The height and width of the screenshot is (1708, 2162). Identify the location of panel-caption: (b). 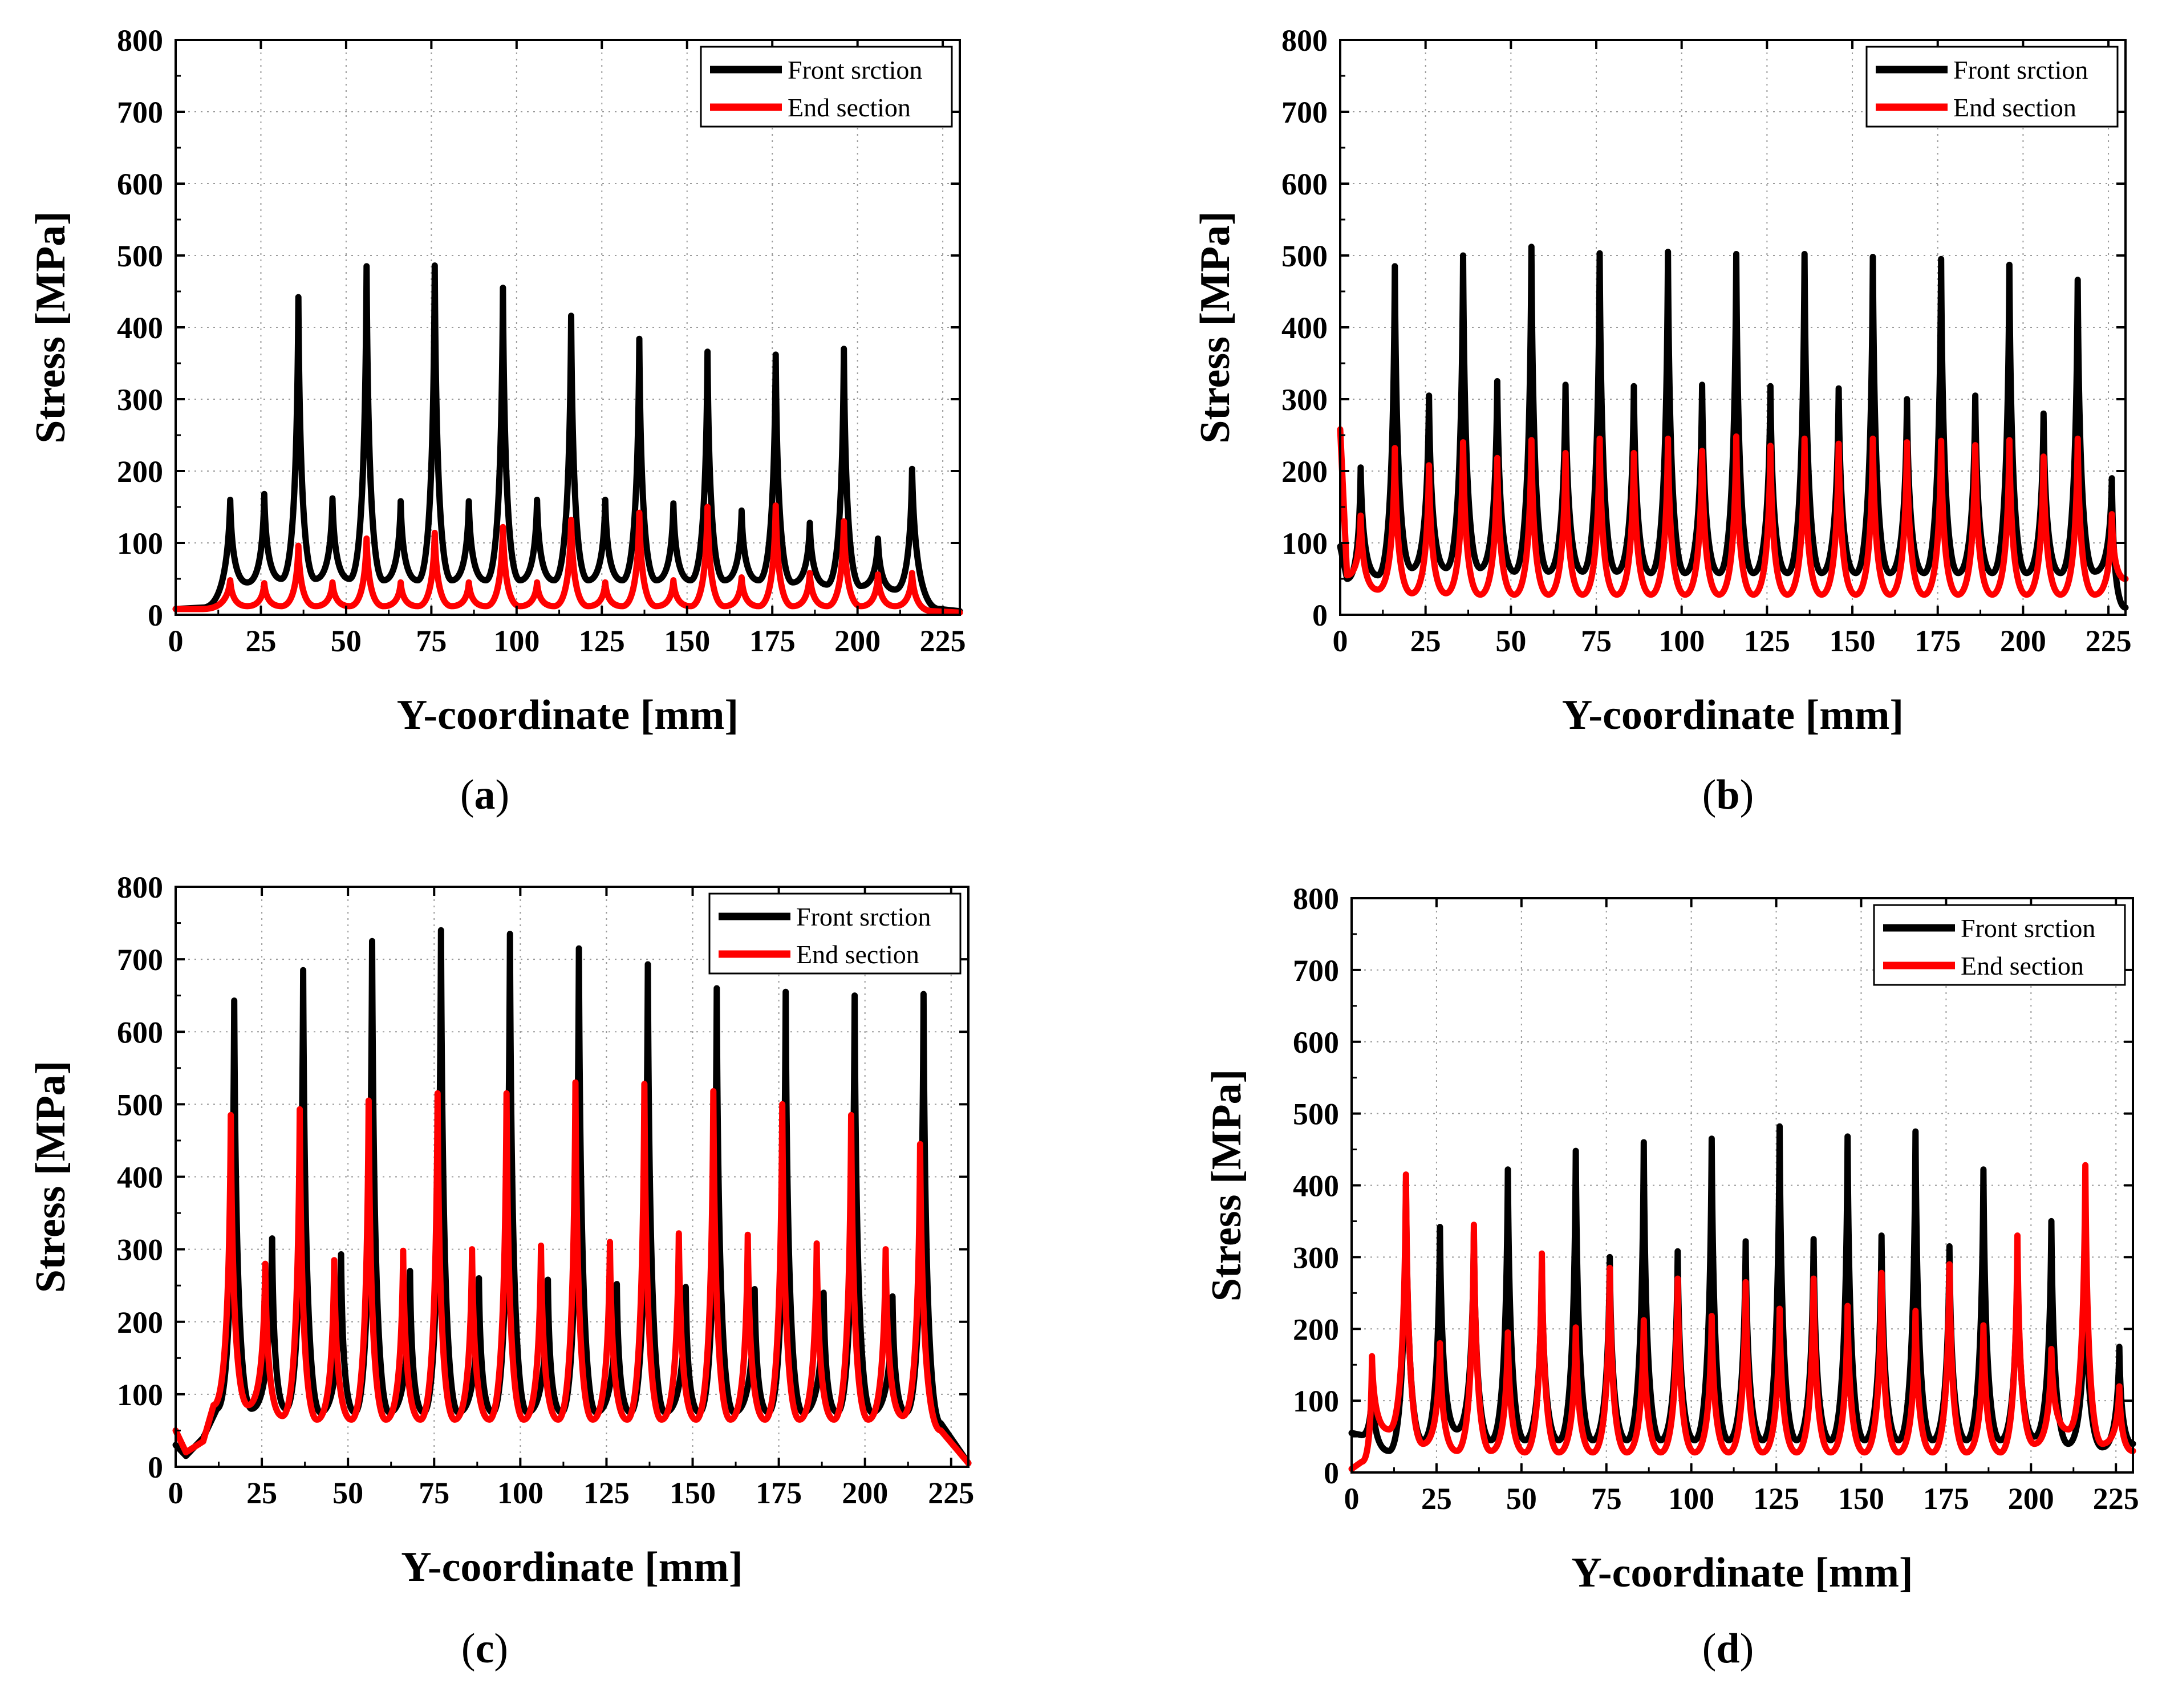
(1728, 795).